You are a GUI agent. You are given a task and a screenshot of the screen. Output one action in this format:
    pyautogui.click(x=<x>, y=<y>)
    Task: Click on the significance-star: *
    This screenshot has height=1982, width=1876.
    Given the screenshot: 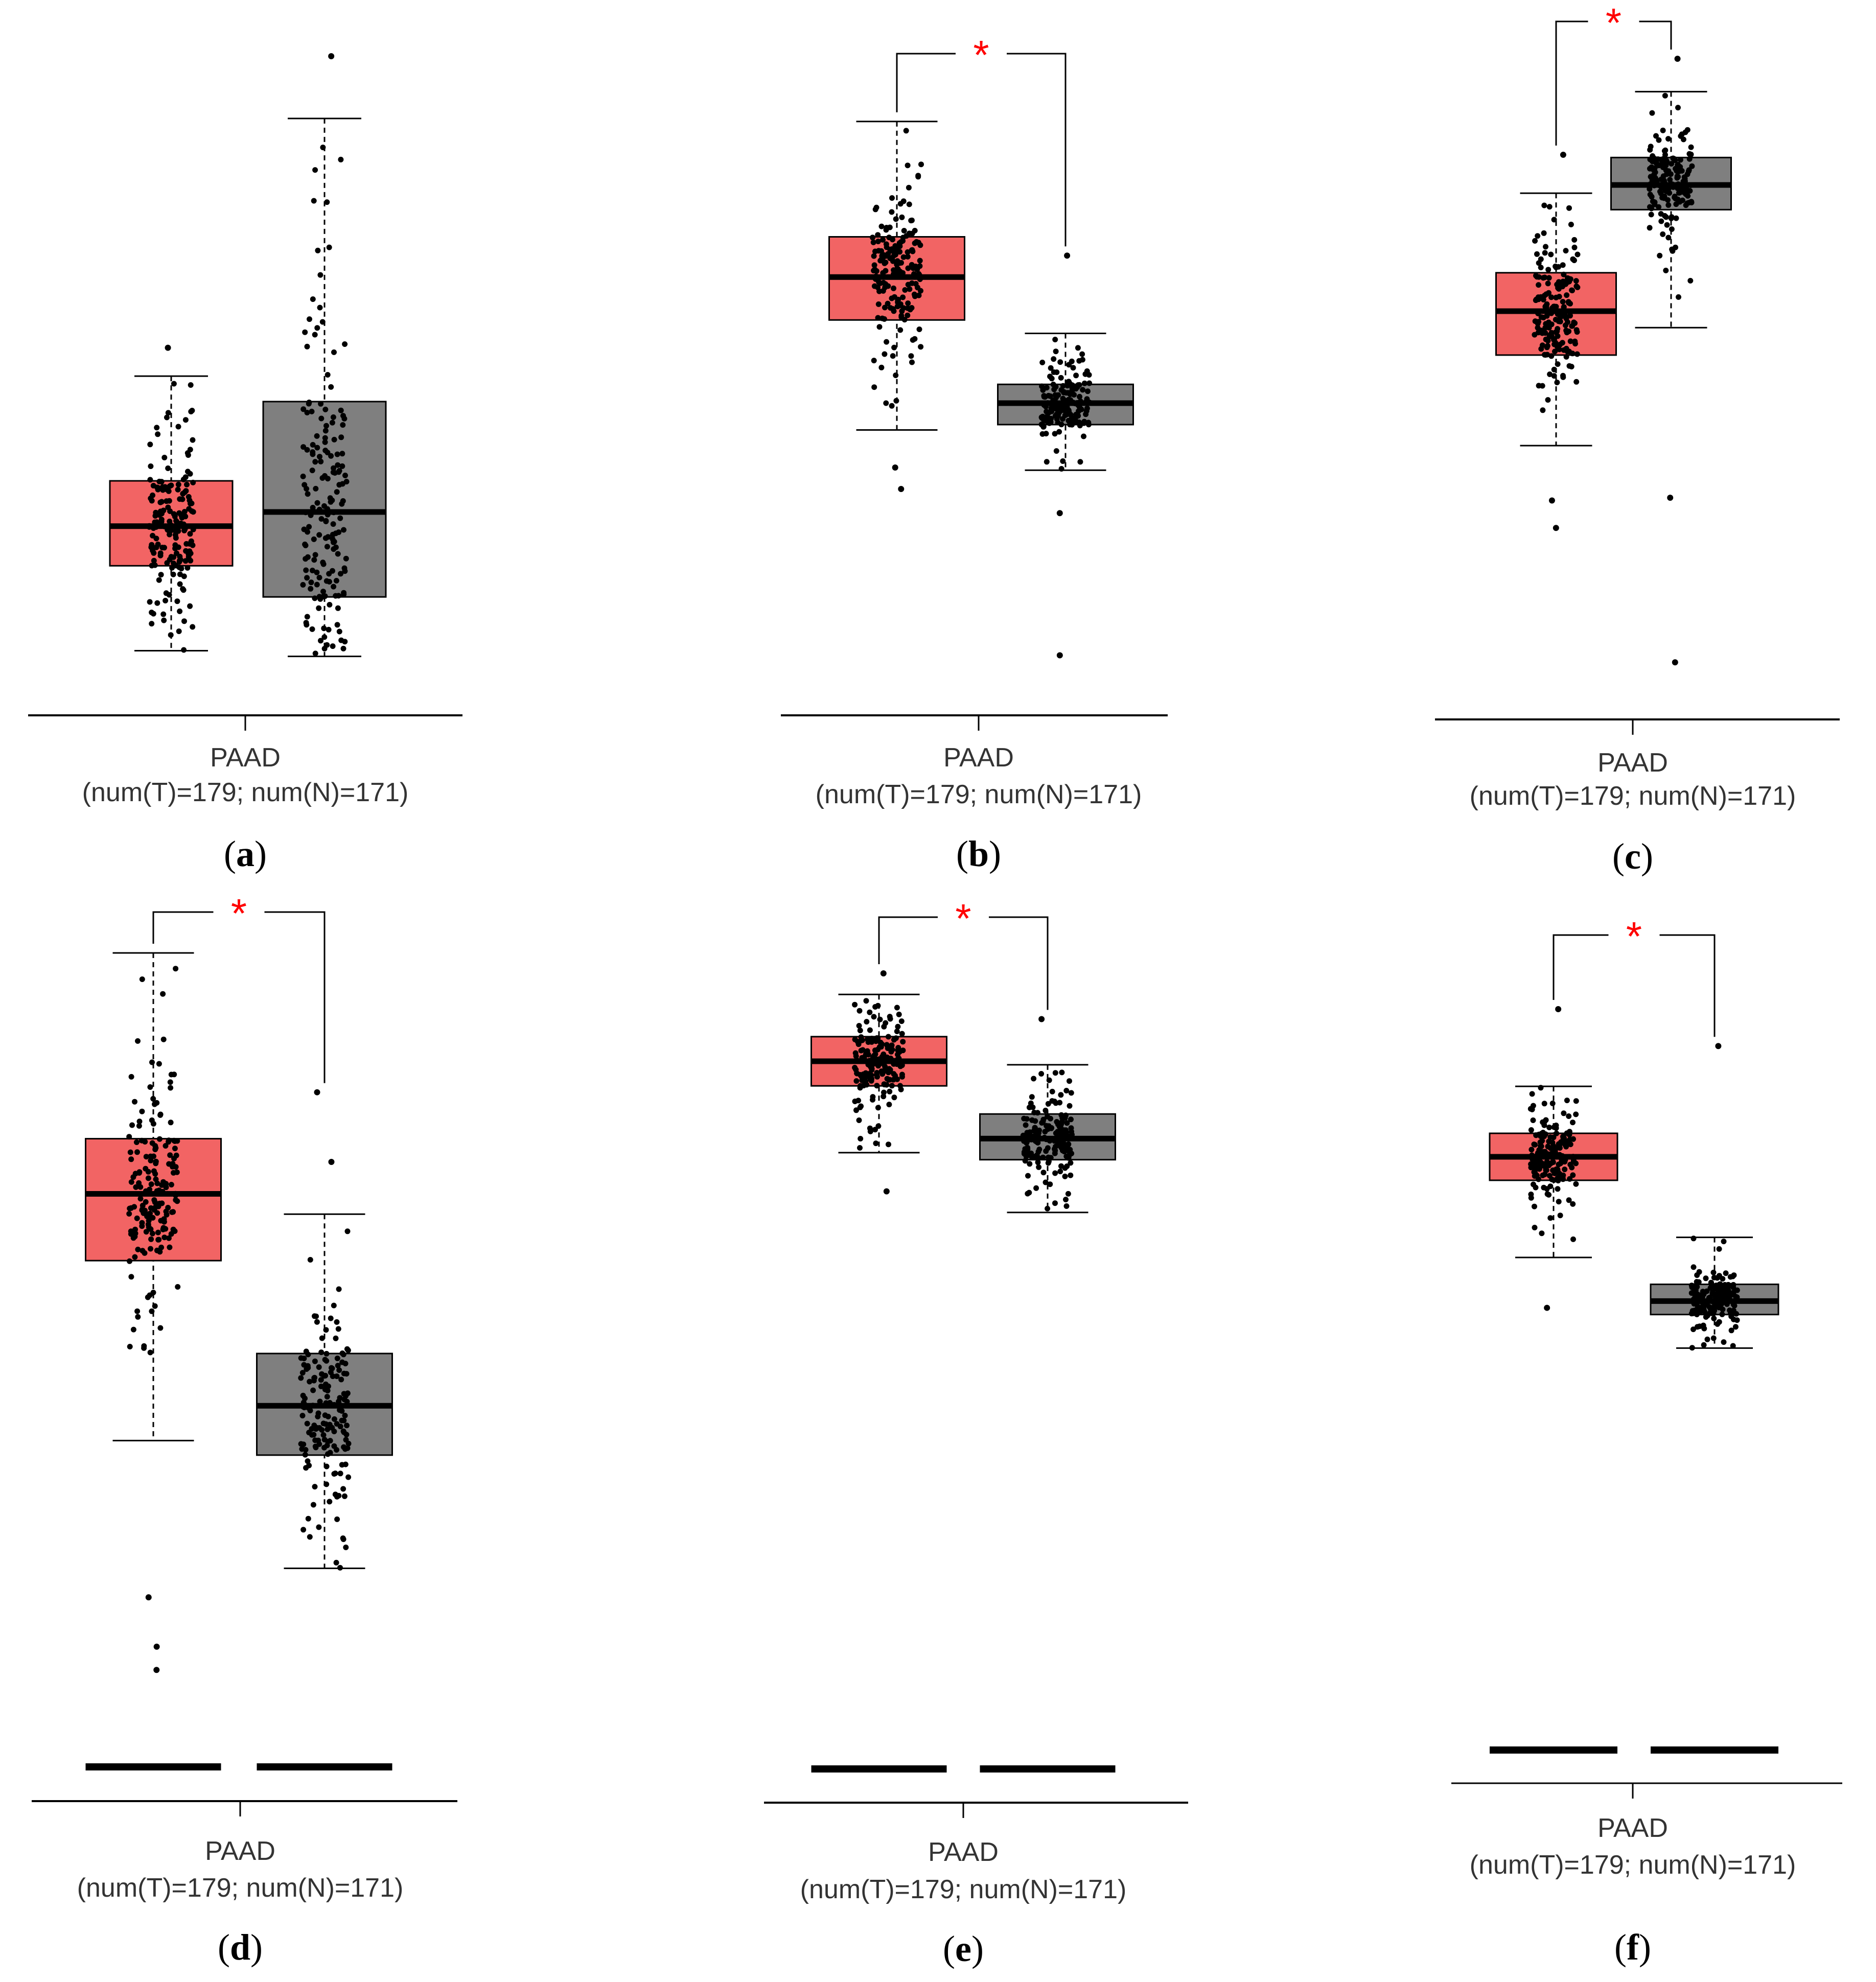 What is the action you would take?
    pyautogui.click(x=1614, y=22)
    